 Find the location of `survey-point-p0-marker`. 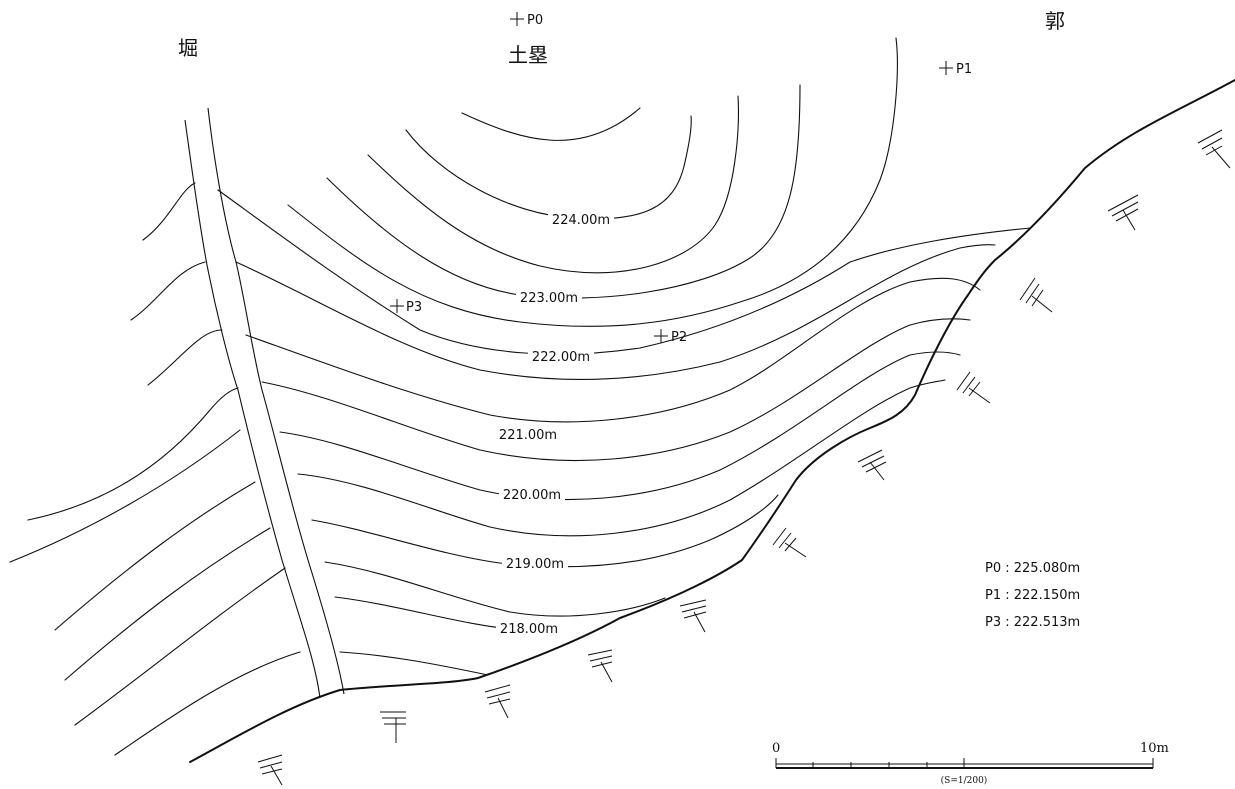

survey-point-p0-marker is located at coordinates (517, 19).